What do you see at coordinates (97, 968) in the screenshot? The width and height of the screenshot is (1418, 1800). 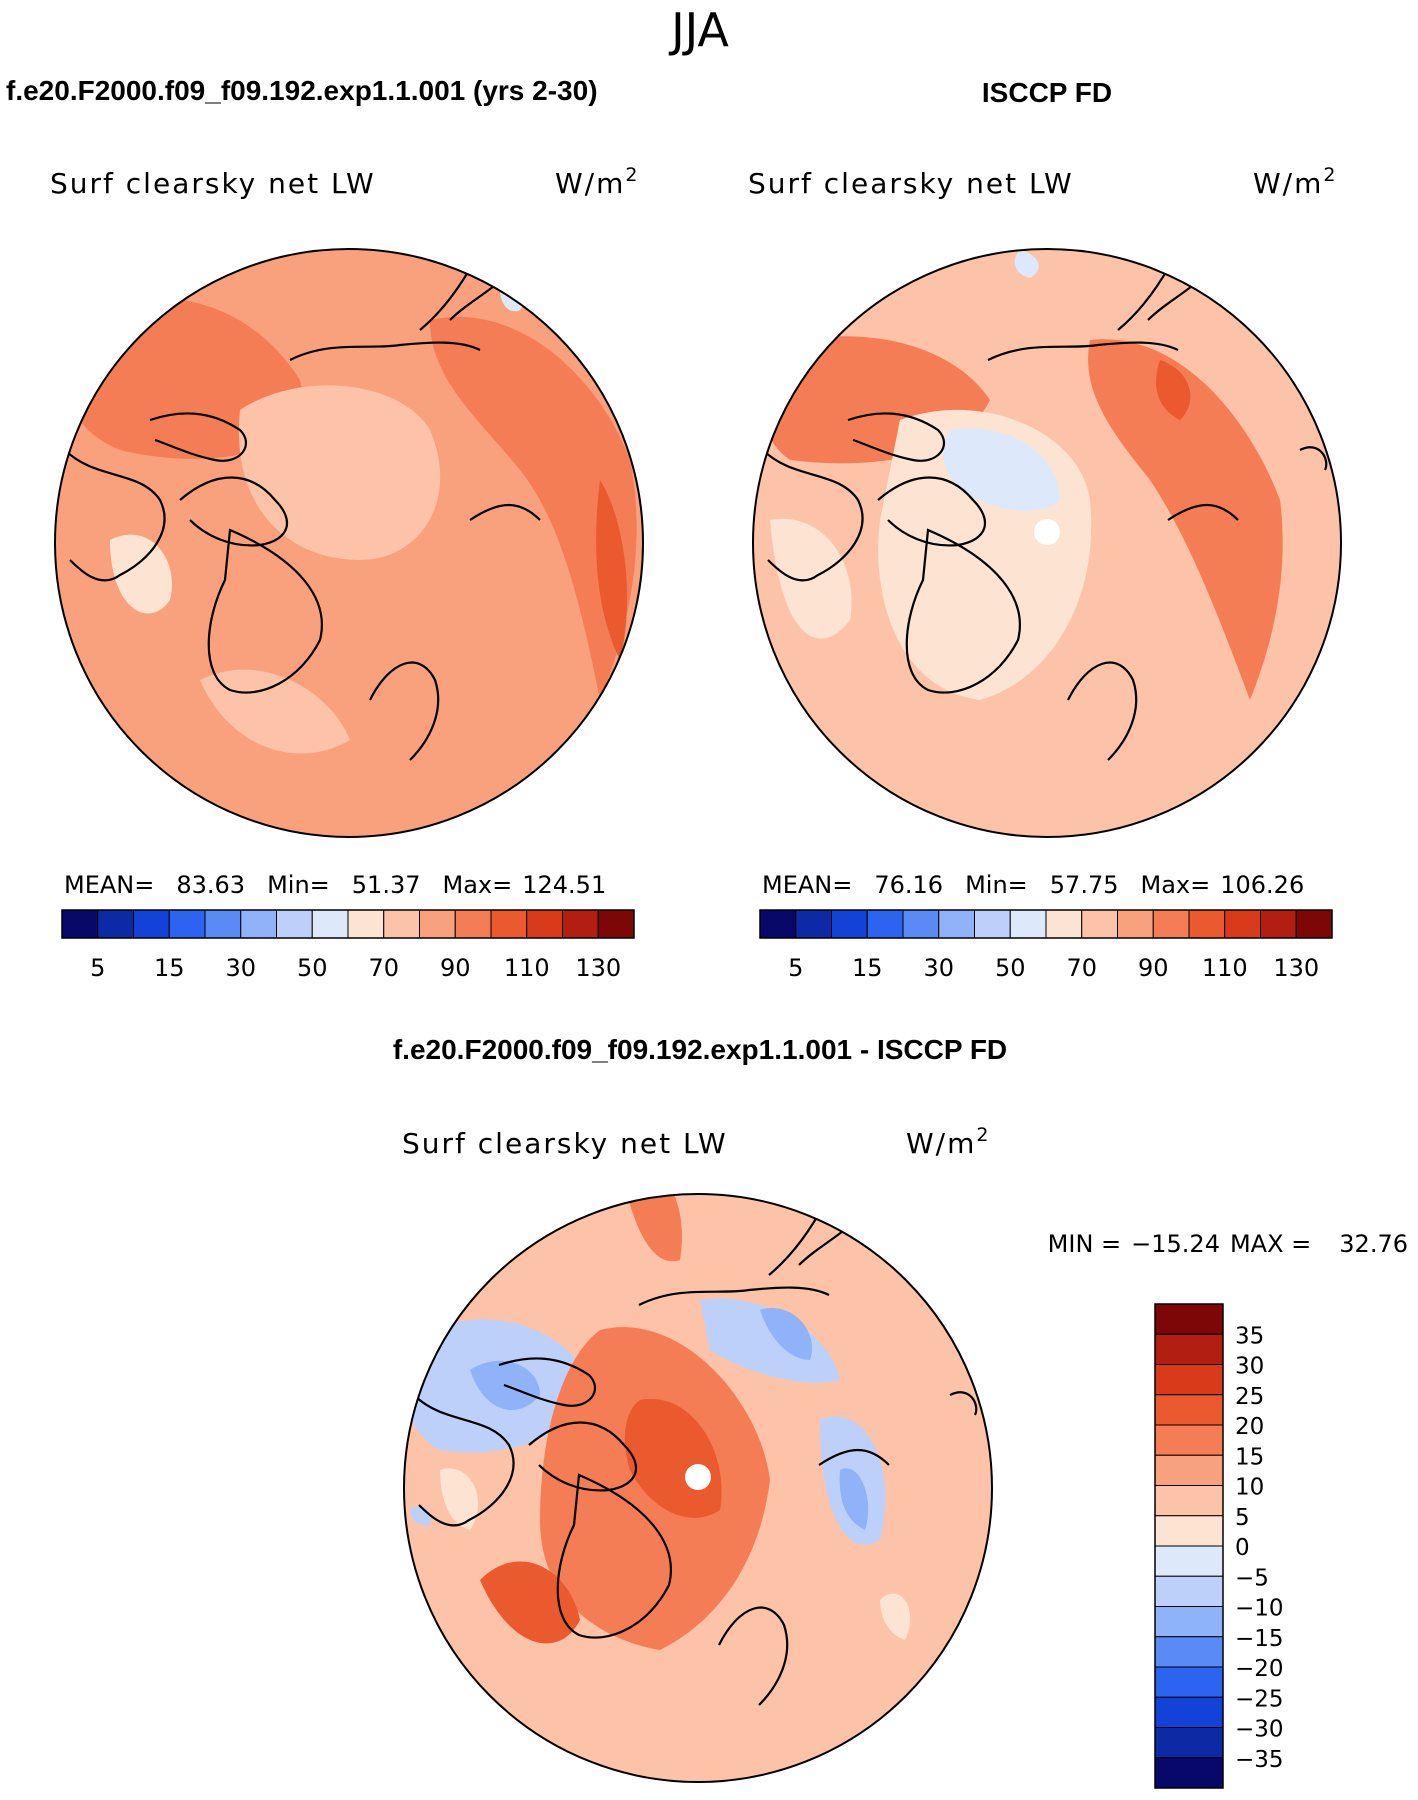 I see `panel-a-colorbar-tick-label: 5` at bounding box center [97, 968].